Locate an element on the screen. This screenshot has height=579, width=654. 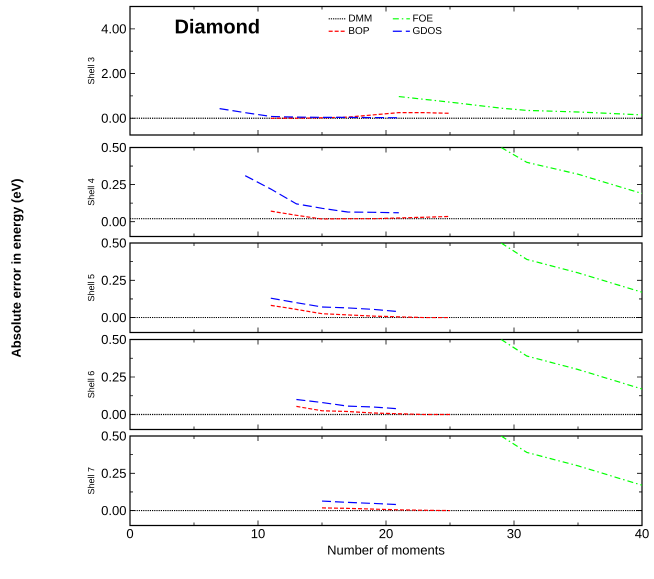
text: Absolute error in energy (eV) is located at coordinates (17, 268).